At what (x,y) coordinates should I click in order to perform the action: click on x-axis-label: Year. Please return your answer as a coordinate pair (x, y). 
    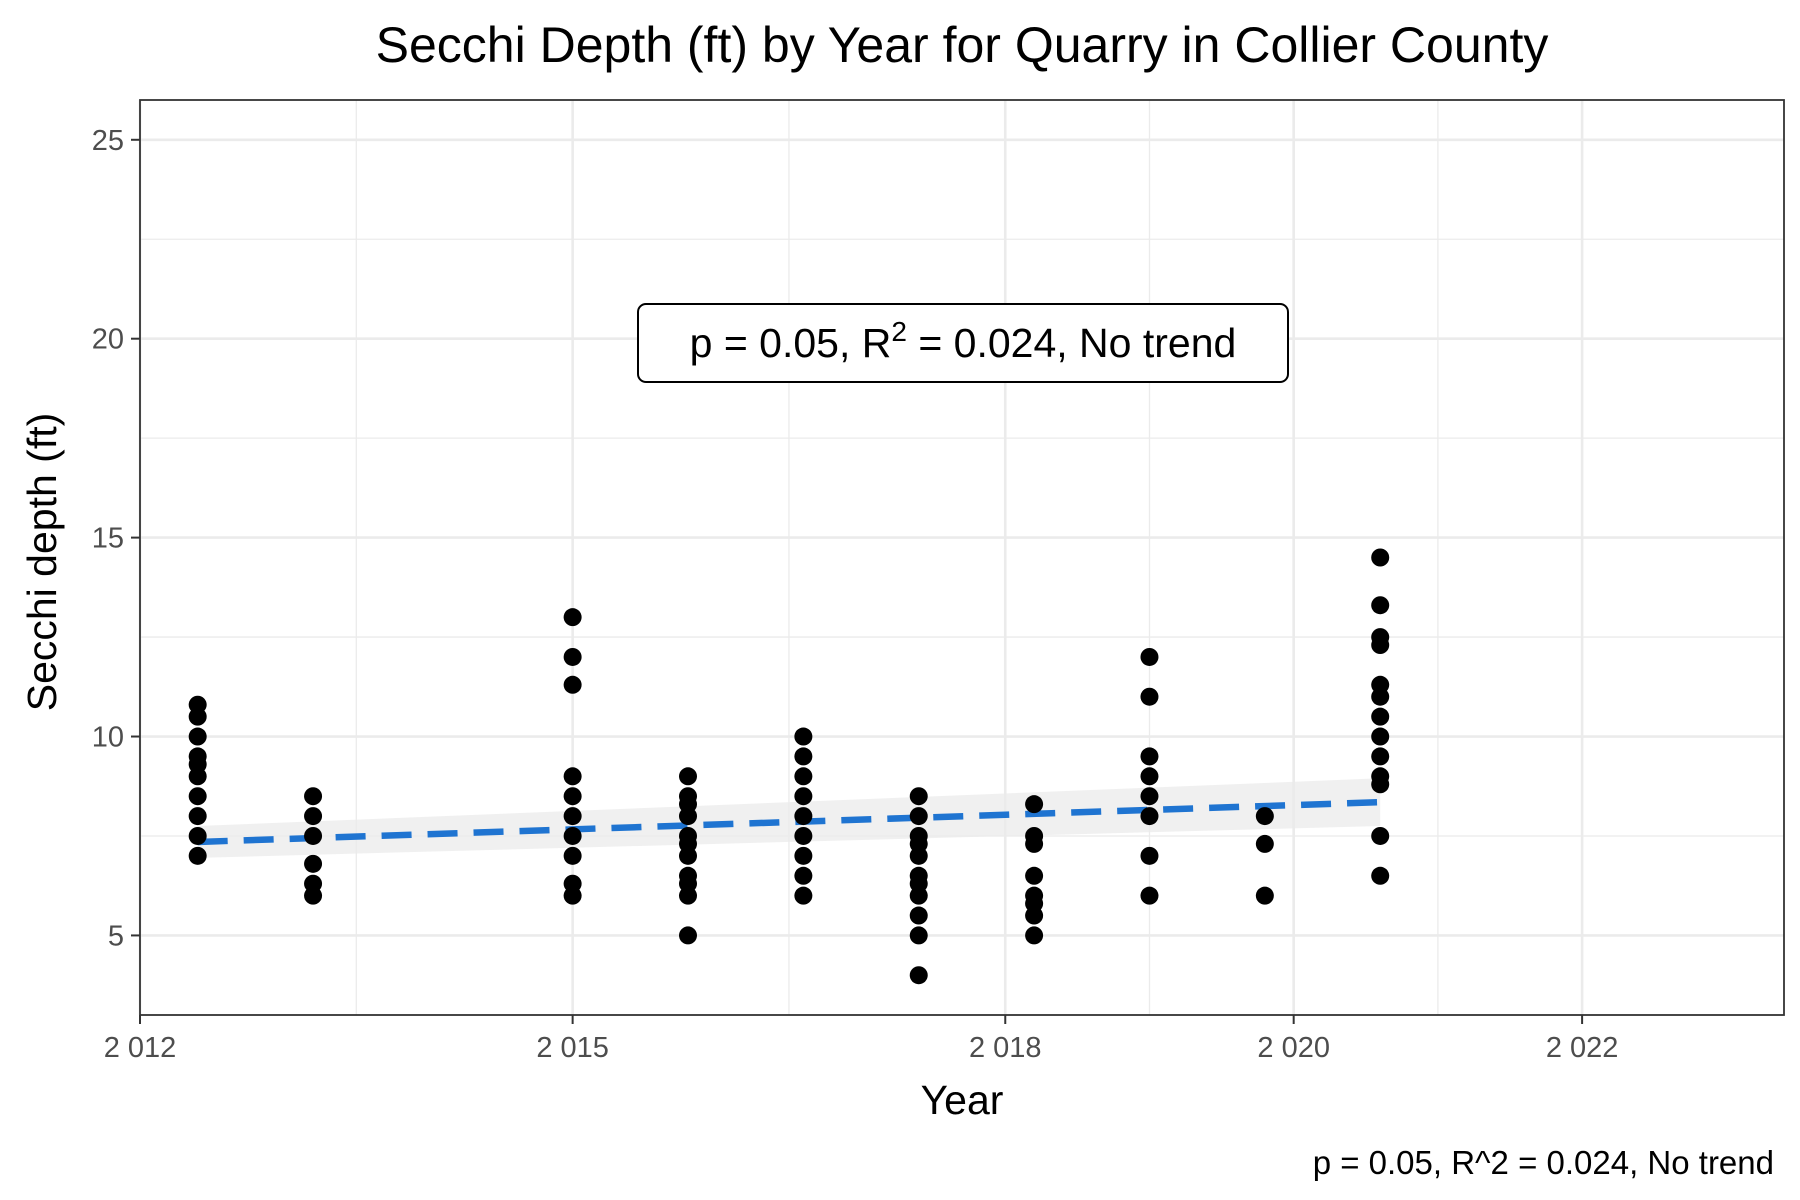
    Looking at the image, I should click on (962, 1100).